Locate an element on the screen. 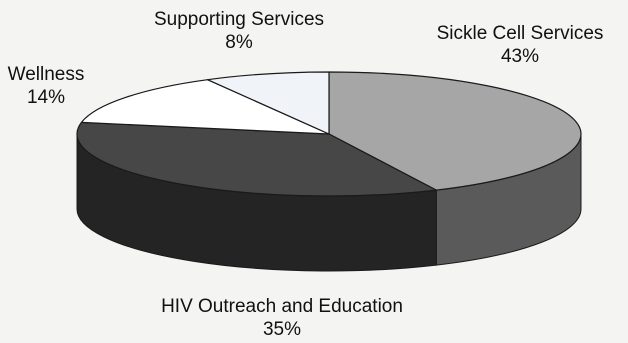 This screenshot has width=628, height=343. slice-label-sickle-cell: Sickle Cell Services 43% is located at coordinates (520, 45).